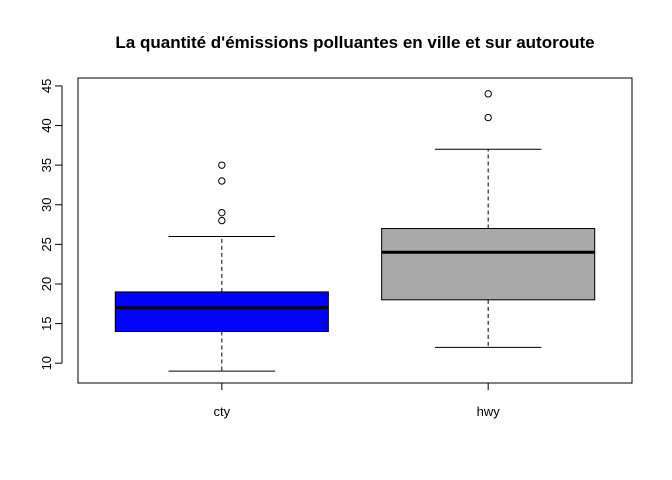 The height and width of the screenshot is (480, 672). Describe the element at coordinates (46, 363) in the screenshot. I see `y-tick-label: 10` at that location.